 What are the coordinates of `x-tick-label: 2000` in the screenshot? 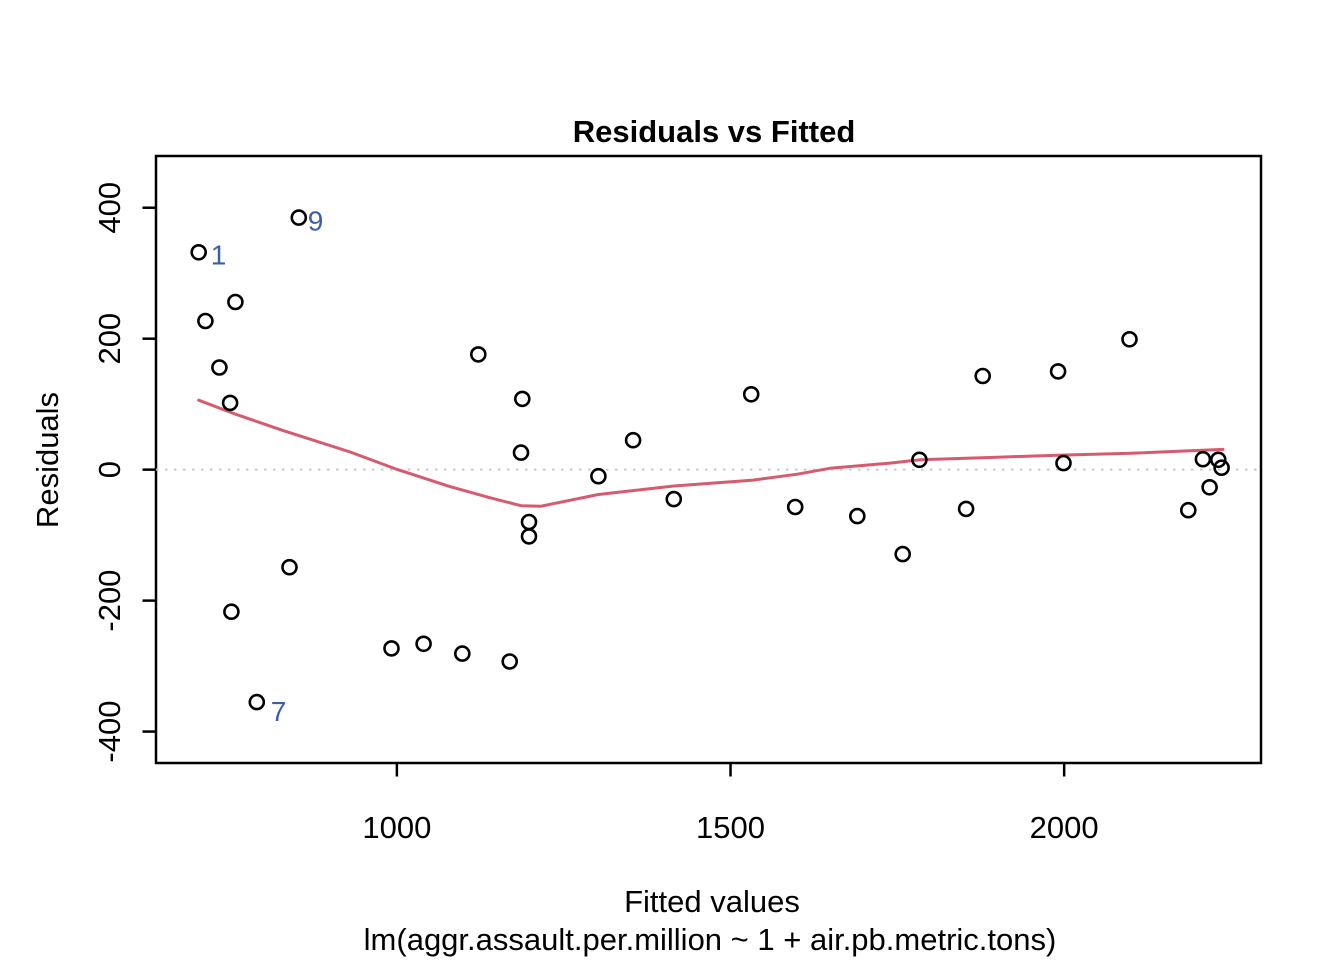 It's located at (1064, 827).